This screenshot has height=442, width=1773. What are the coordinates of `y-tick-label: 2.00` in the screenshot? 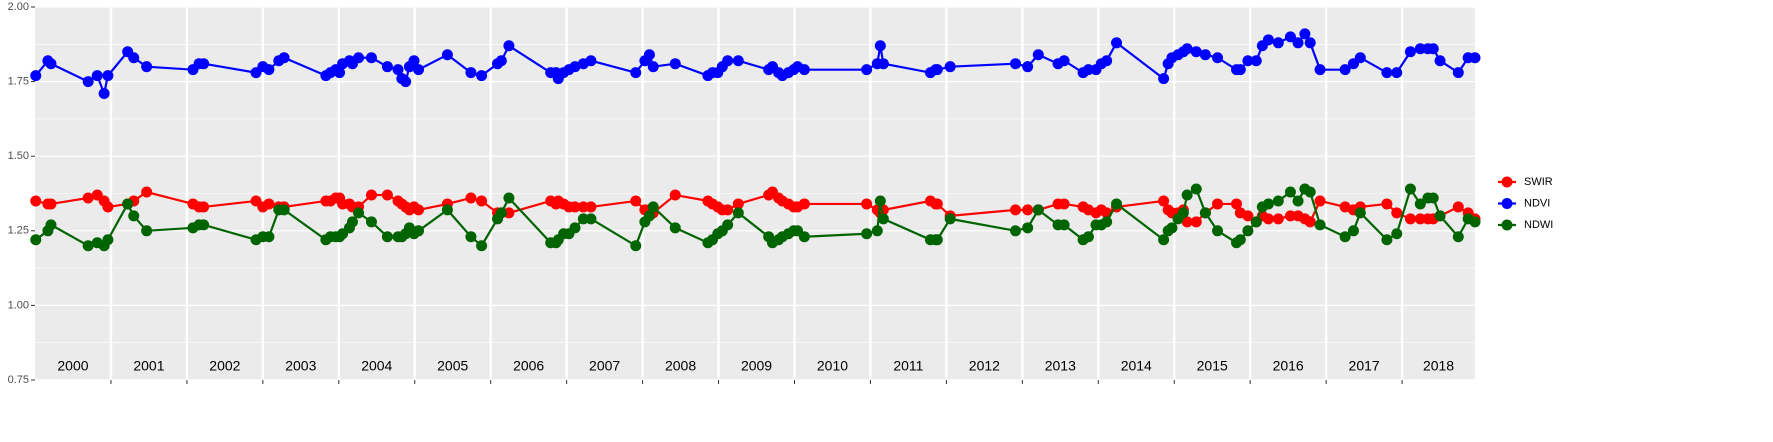 It's located at (18, 7).